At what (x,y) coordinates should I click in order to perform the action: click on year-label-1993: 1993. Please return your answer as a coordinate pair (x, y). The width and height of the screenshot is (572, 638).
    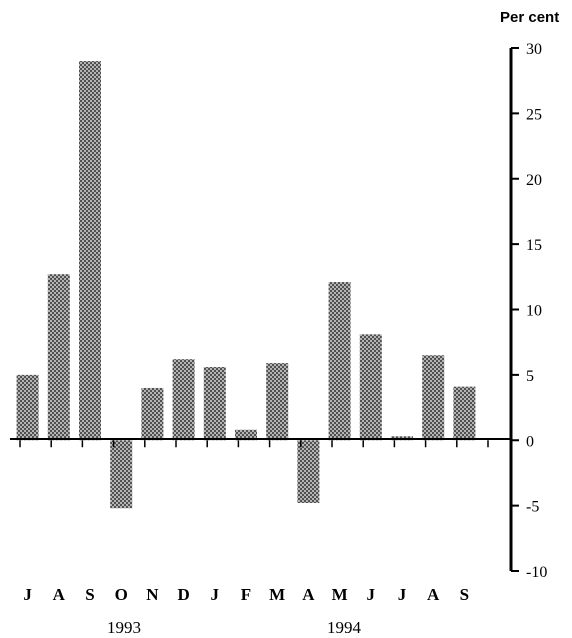
    Looking at the image, I should click on (124, 627).